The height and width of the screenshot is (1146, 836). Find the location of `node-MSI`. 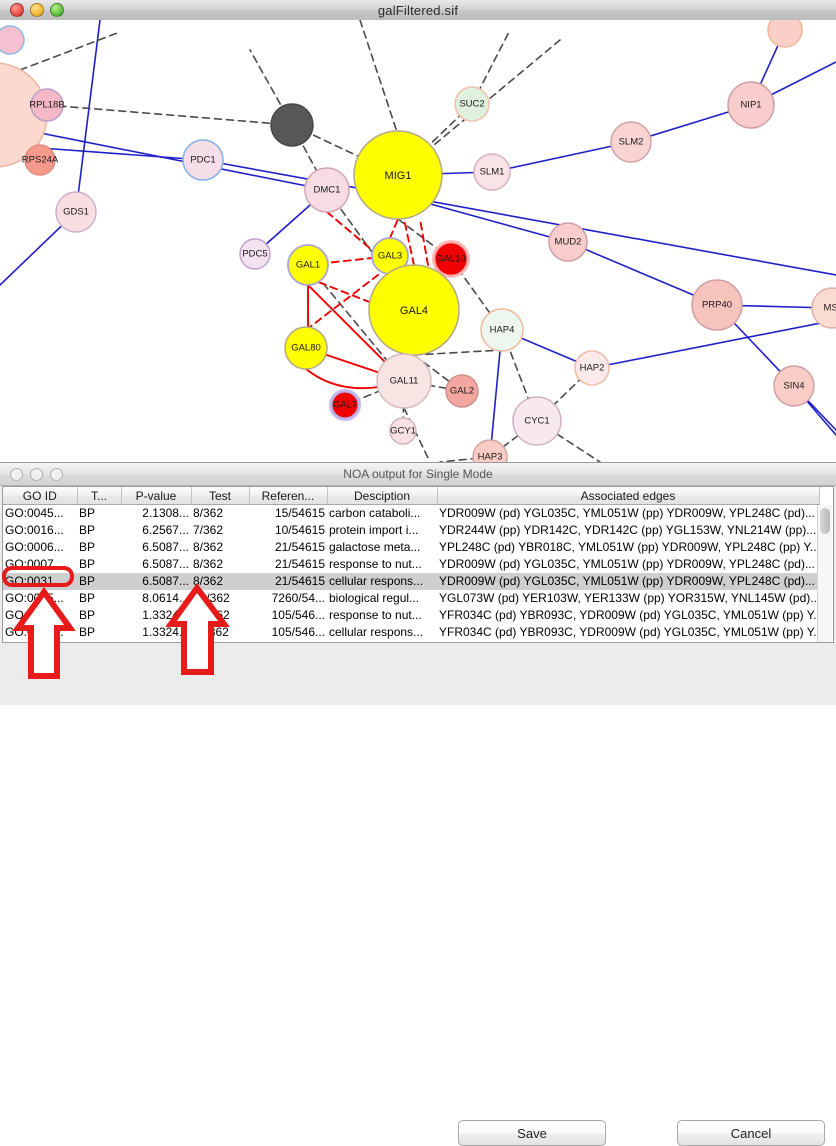

node-MSI is located at coordinates (823, 308).